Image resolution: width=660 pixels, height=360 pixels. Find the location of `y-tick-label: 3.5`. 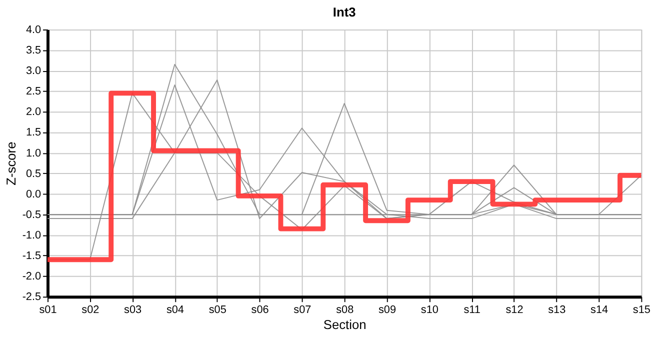

y-tick-label: 3.5 is located at coordinates (34, 50).